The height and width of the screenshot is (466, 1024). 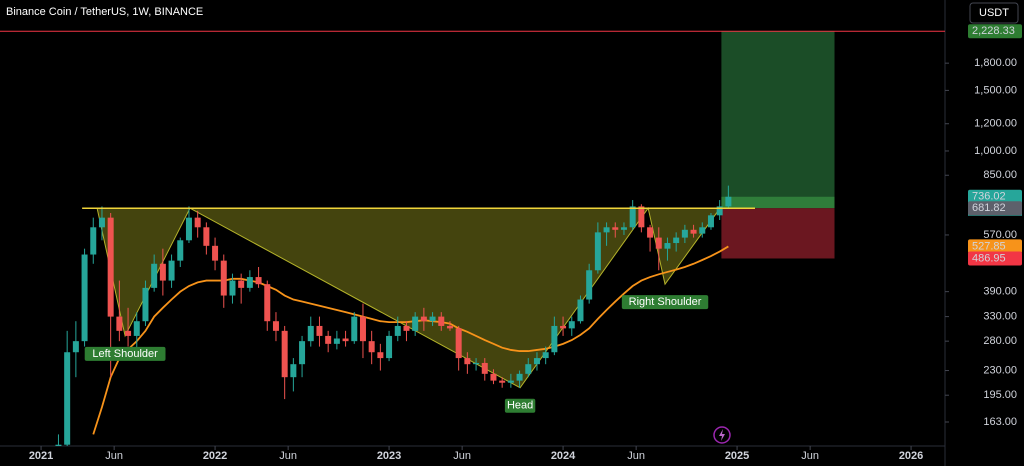 I want to click on y-tick-label: 230.00, so click(x=1000, y=370).